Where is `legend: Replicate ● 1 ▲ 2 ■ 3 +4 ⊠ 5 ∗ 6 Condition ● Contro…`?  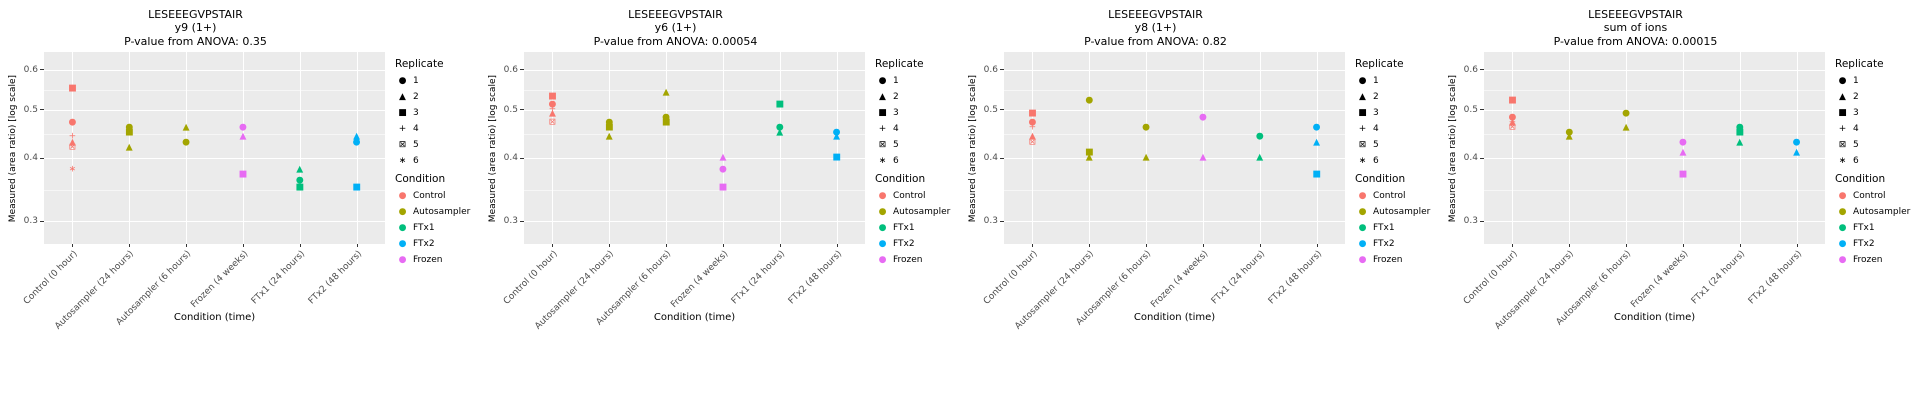 legend: Replicate ● 1 ▲ 2 ■ 3 +4 ⊠ 5 ∗ 6 Condition ● Contro… is located at coordinates (432, 187).